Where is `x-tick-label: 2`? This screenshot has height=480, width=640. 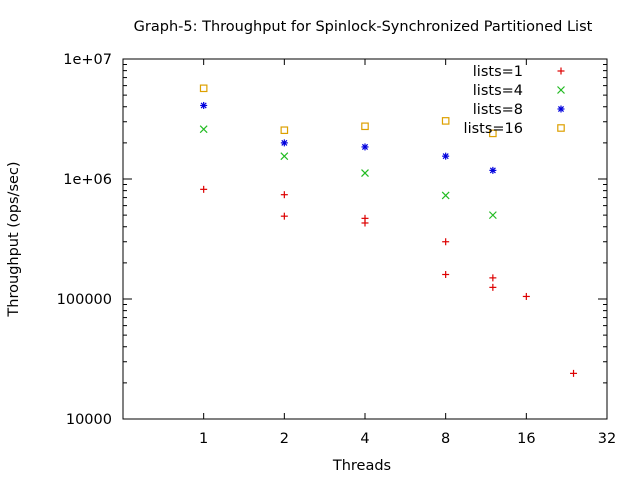 x-tick-label: 2 is located at coordinates (284, 439).